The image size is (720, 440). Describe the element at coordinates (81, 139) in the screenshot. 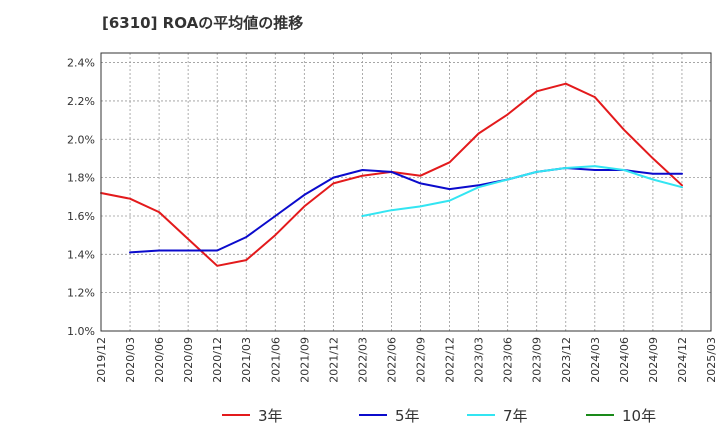

I see `y-tick-label: 2.0%` at that location.